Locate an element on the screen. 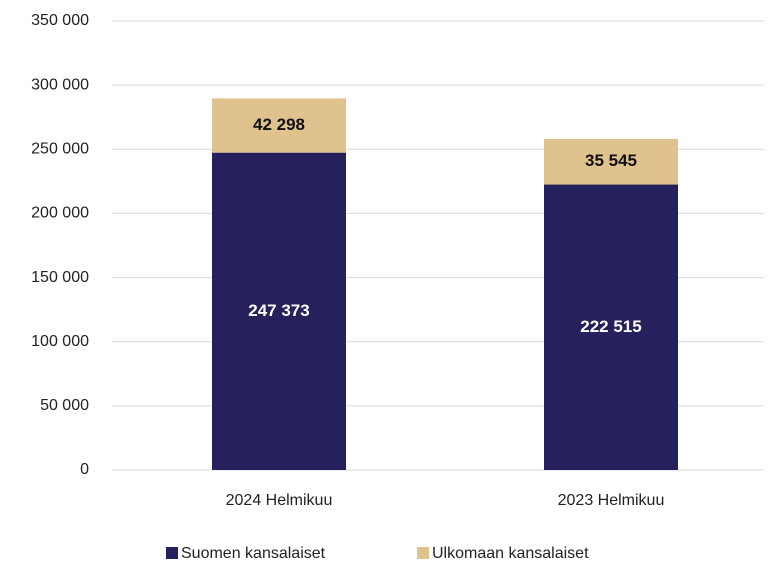 Image resolution: width=774 pixels, height=563 pixels. y-tick-label: 100 000 is located at coordinates (60, 341).